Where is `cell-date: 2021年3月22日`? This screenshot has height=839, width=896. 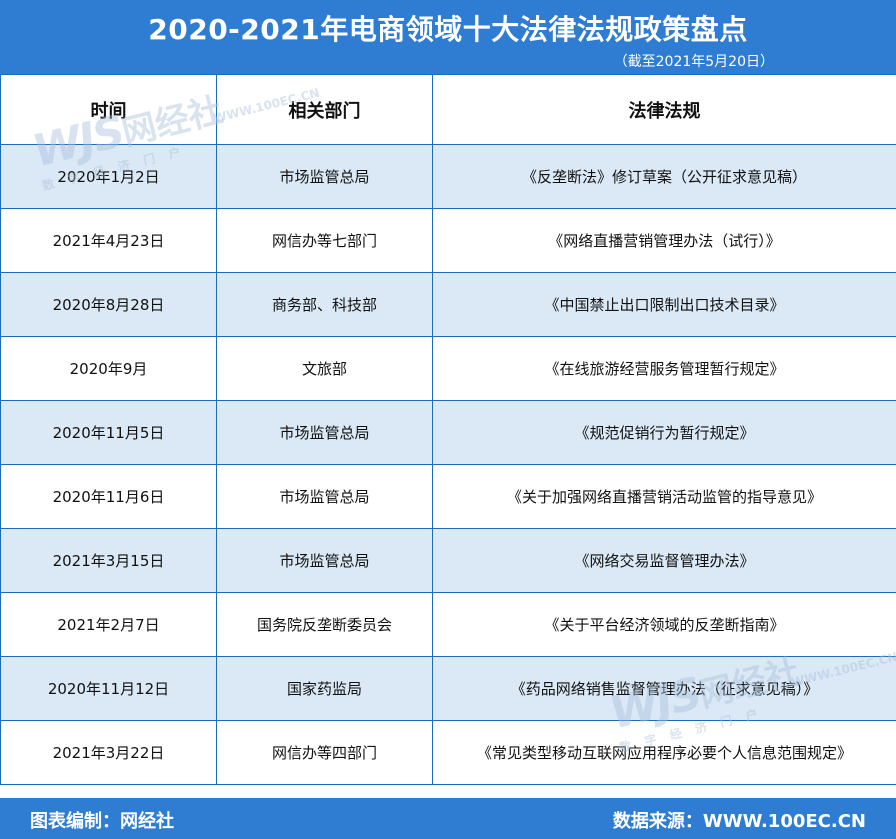
cell-date: 2021年3月22日 is located at coordinates (108, 752).